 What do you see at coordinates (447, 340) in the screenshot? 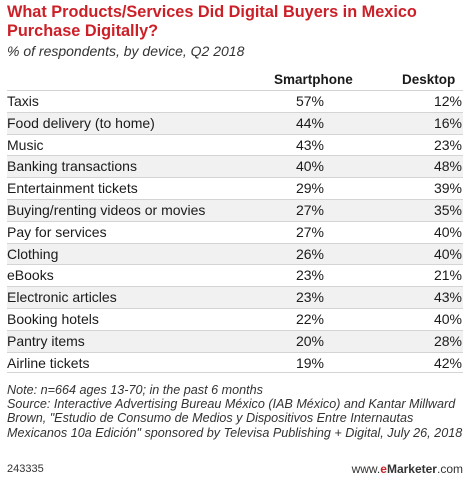
I see `desktop-value: 28%` at bounding box center [447, 340].